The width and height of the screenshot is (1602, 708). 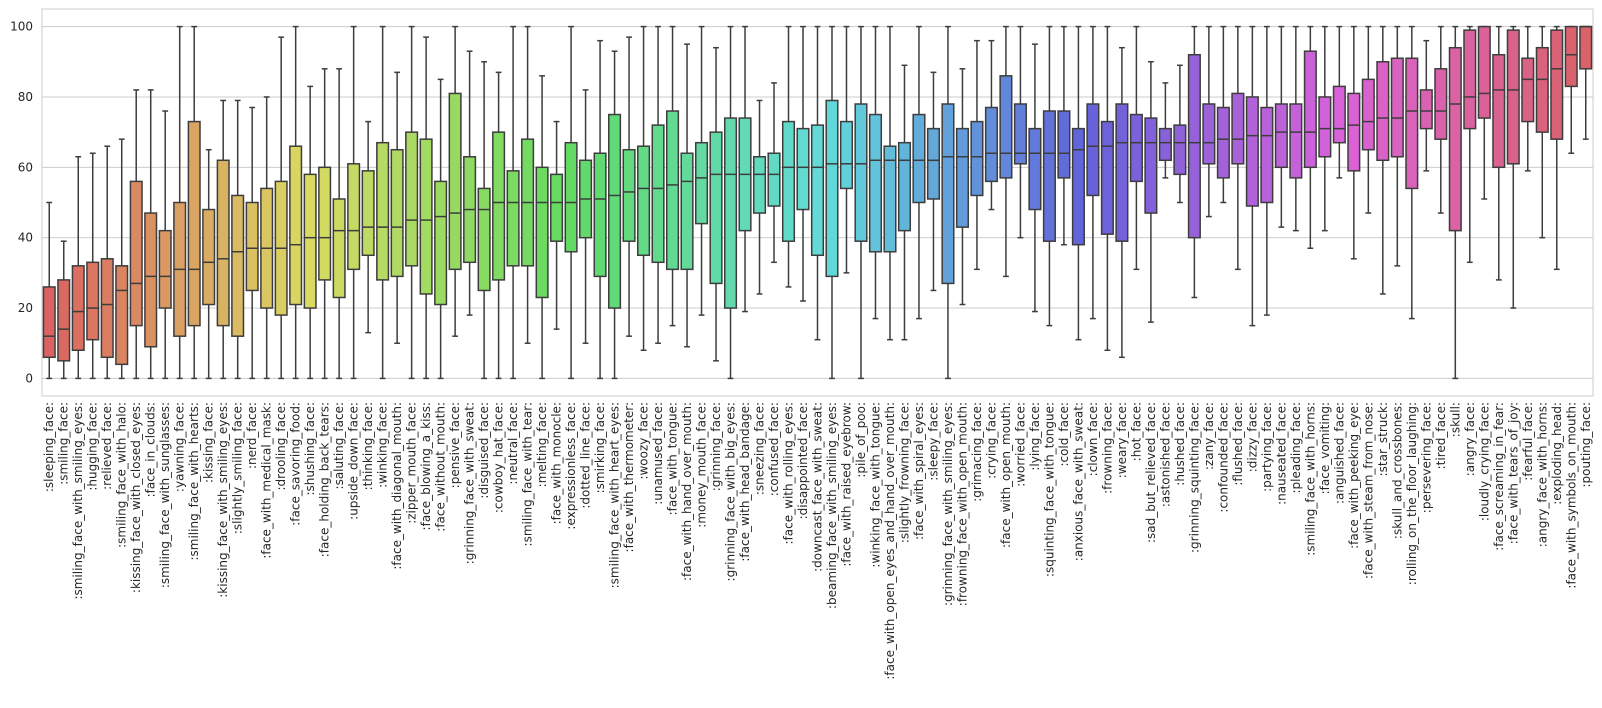 What do you see at coordinates (904, 472) in the screenshot?
I see `x-tick-label: :slightly_frowning_face:` at bounding box center [904, 472].